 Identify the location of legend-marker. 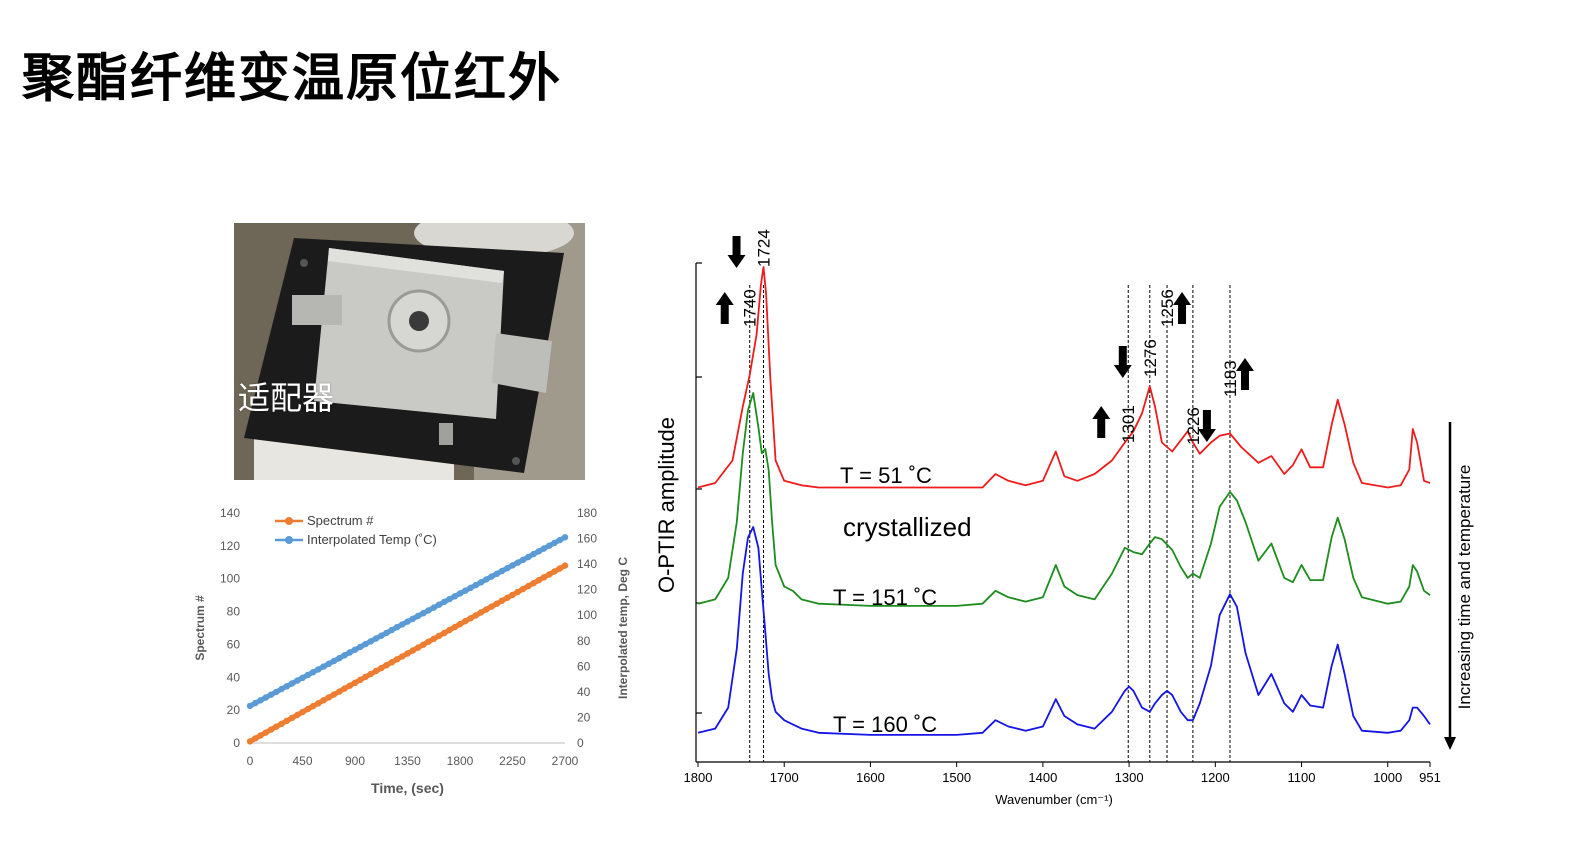
(289, 521).